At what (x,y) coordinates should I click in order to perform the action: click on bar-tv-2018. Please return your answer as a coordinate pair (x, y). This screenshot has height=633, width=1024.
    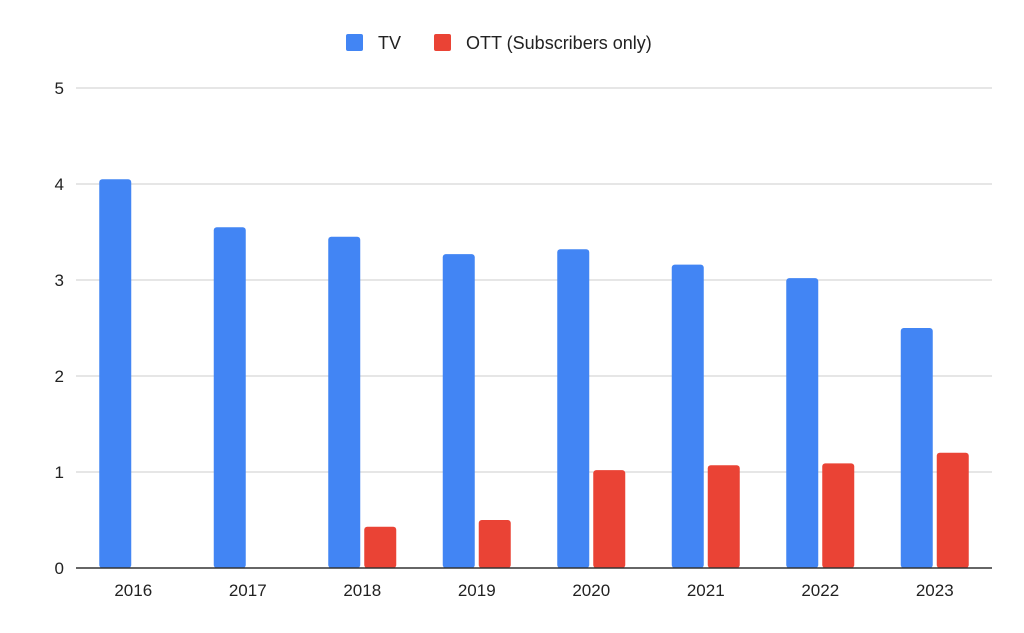
    Looking at the image, I should click on (344, 402).